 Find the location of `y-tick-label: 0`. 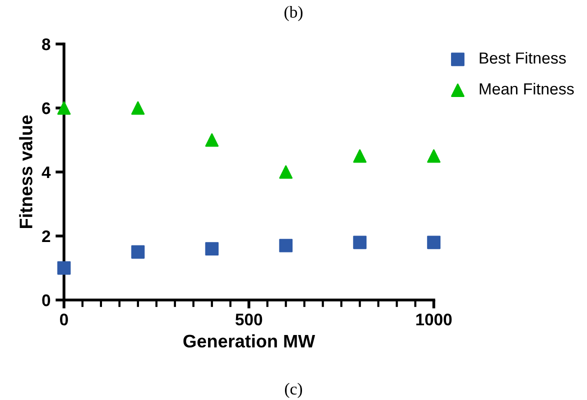

y-tick-label: 0 is located at coordinates (46, 300).